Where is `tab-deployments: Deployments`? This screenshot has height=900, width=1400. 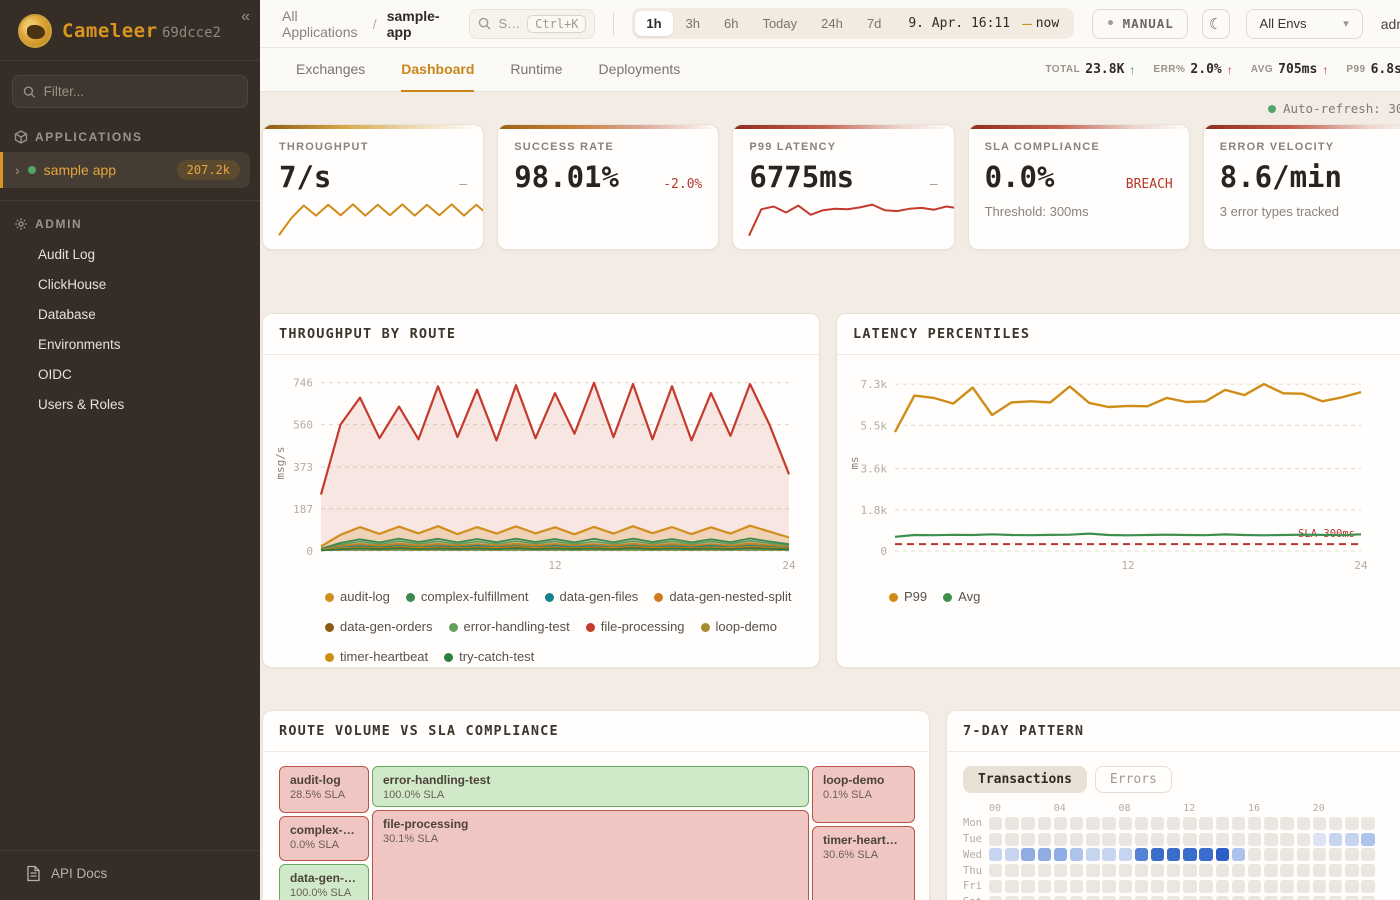 tab-deployments: Deployments is located at coordinates (639, 68).